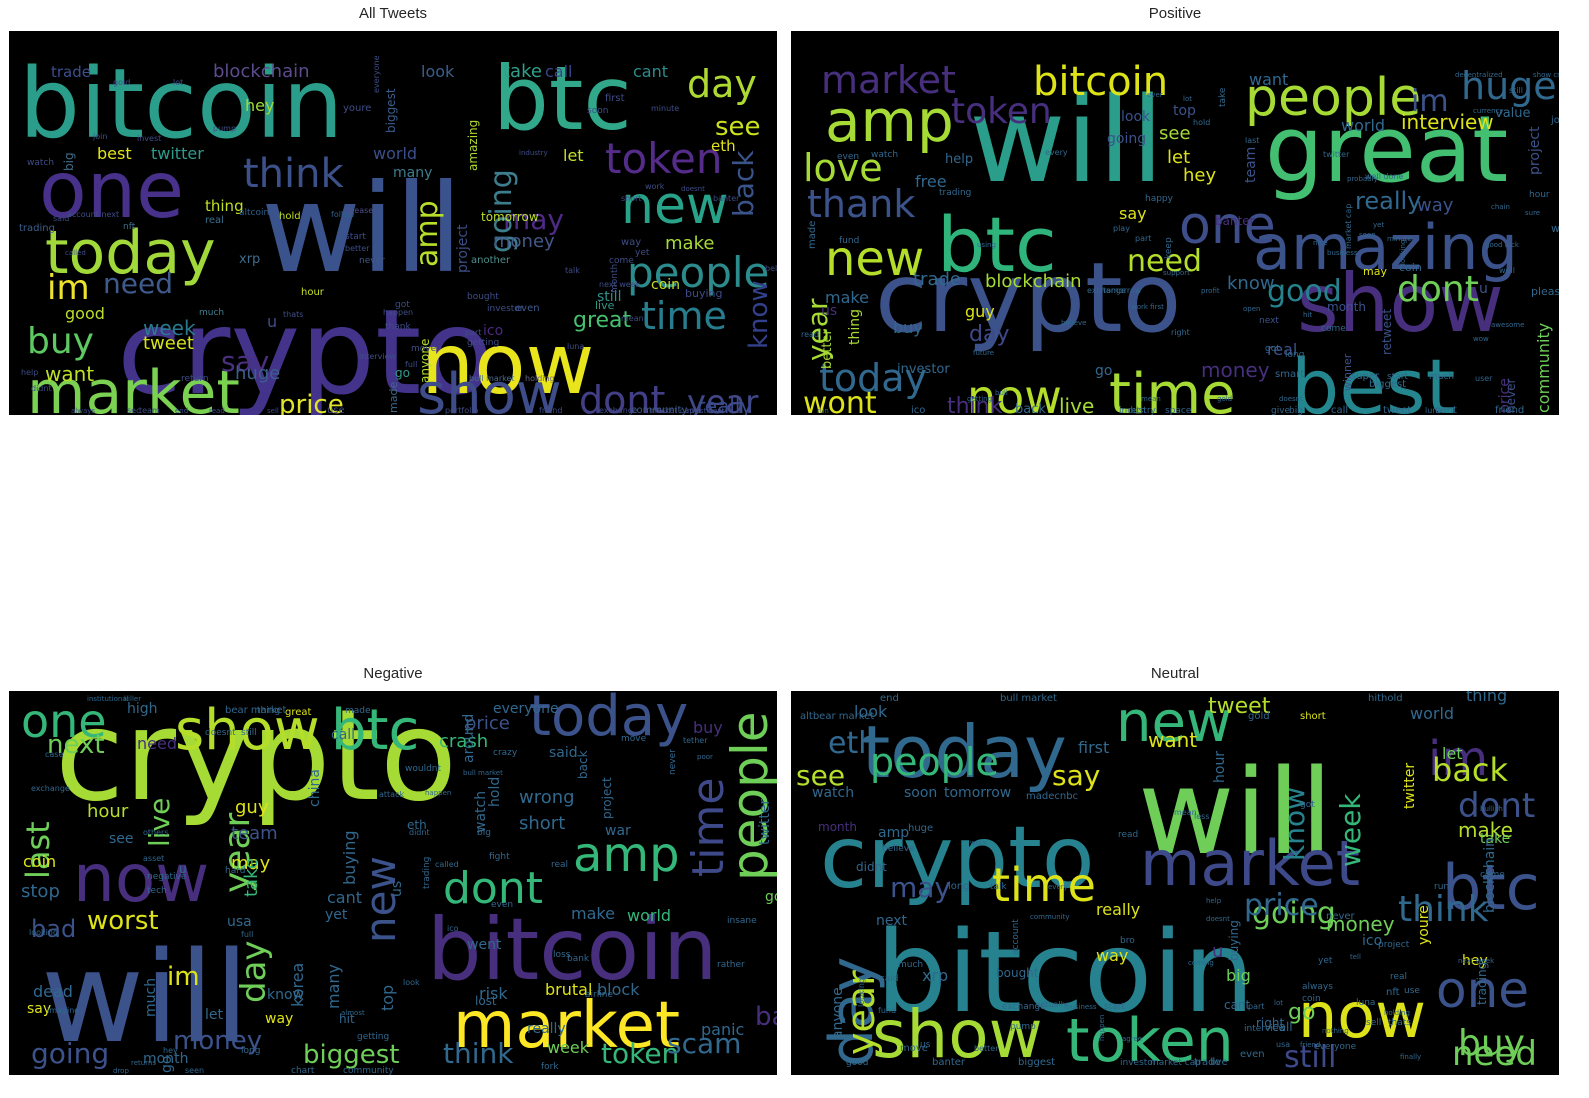 This screenshot has width=1589, height=1098. Describe the element at coordinates (268, 711) in the screenshot. I see `wordcloud-word: thing` at that location.